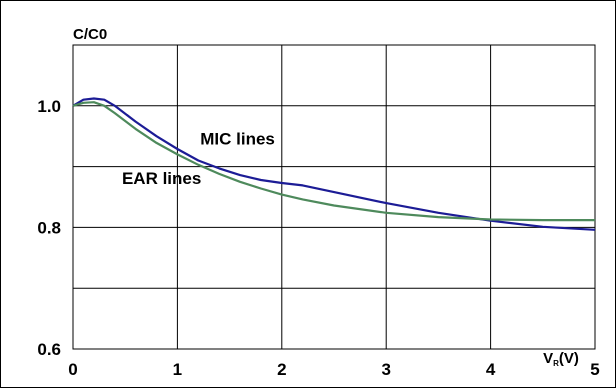 The image size is (616, 389). What do you see at coordinates (161, 178) in the screenshot?
I see `ear-lines-label: EAR lines` at bounding box center [161, 178].